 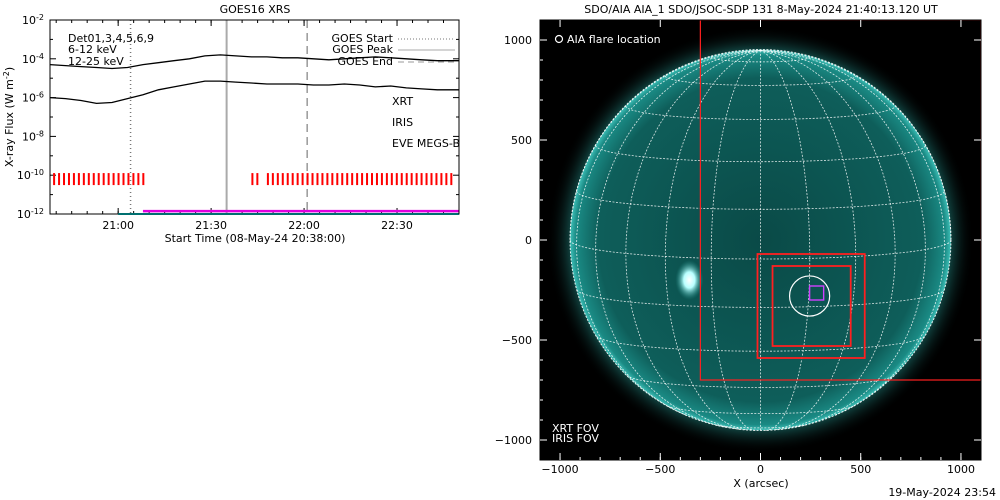 I want to click on fov-legend-iris: IRIS FOV, so click(x=575, y=438).